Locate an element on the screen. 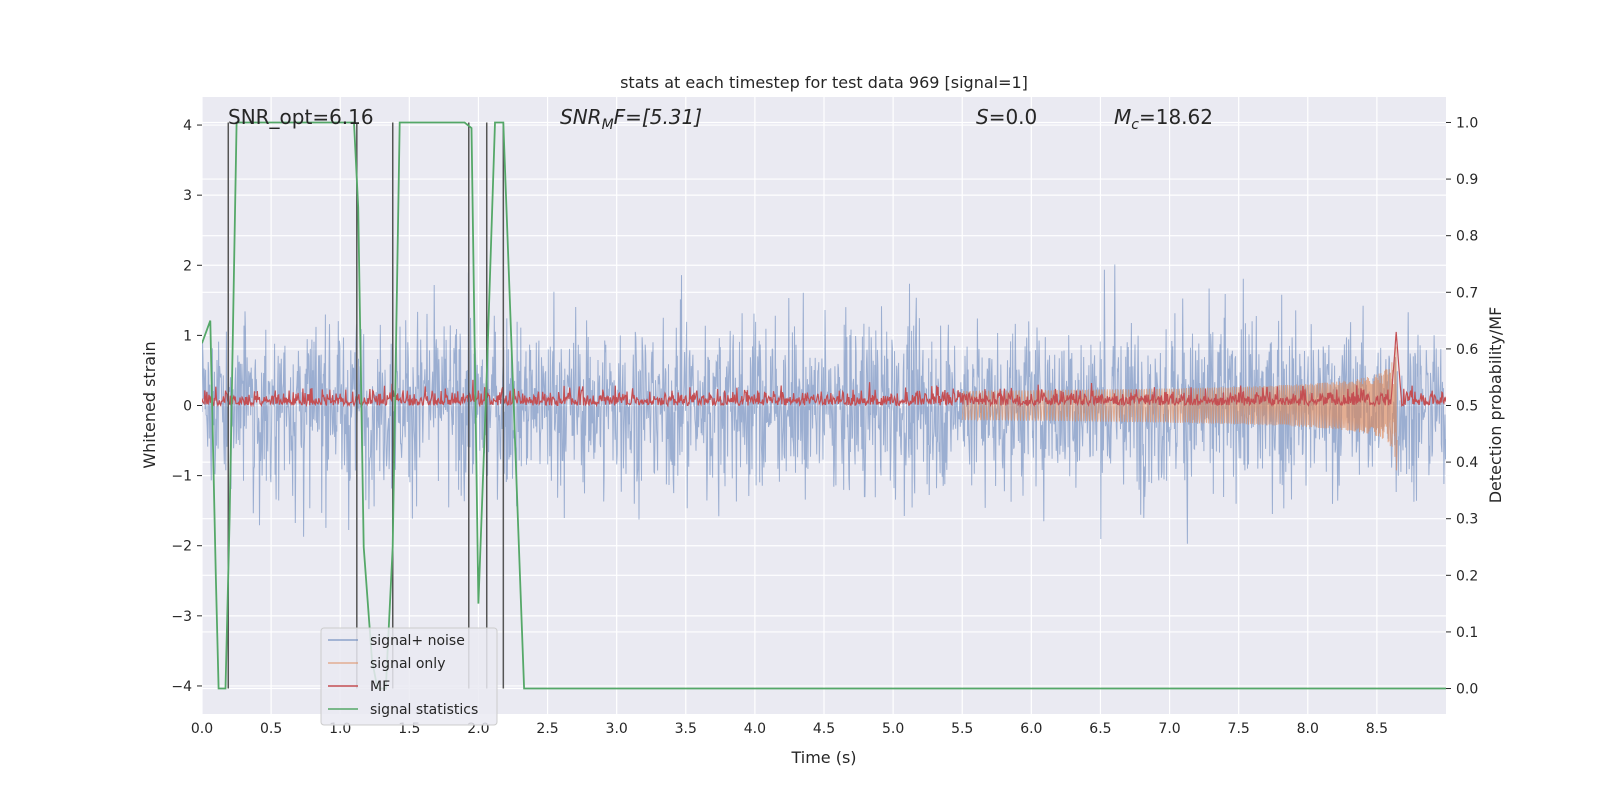 This screenshot has width=1600, height=800. y-left-tick-label: 0 is located at coordinates (187, 407).